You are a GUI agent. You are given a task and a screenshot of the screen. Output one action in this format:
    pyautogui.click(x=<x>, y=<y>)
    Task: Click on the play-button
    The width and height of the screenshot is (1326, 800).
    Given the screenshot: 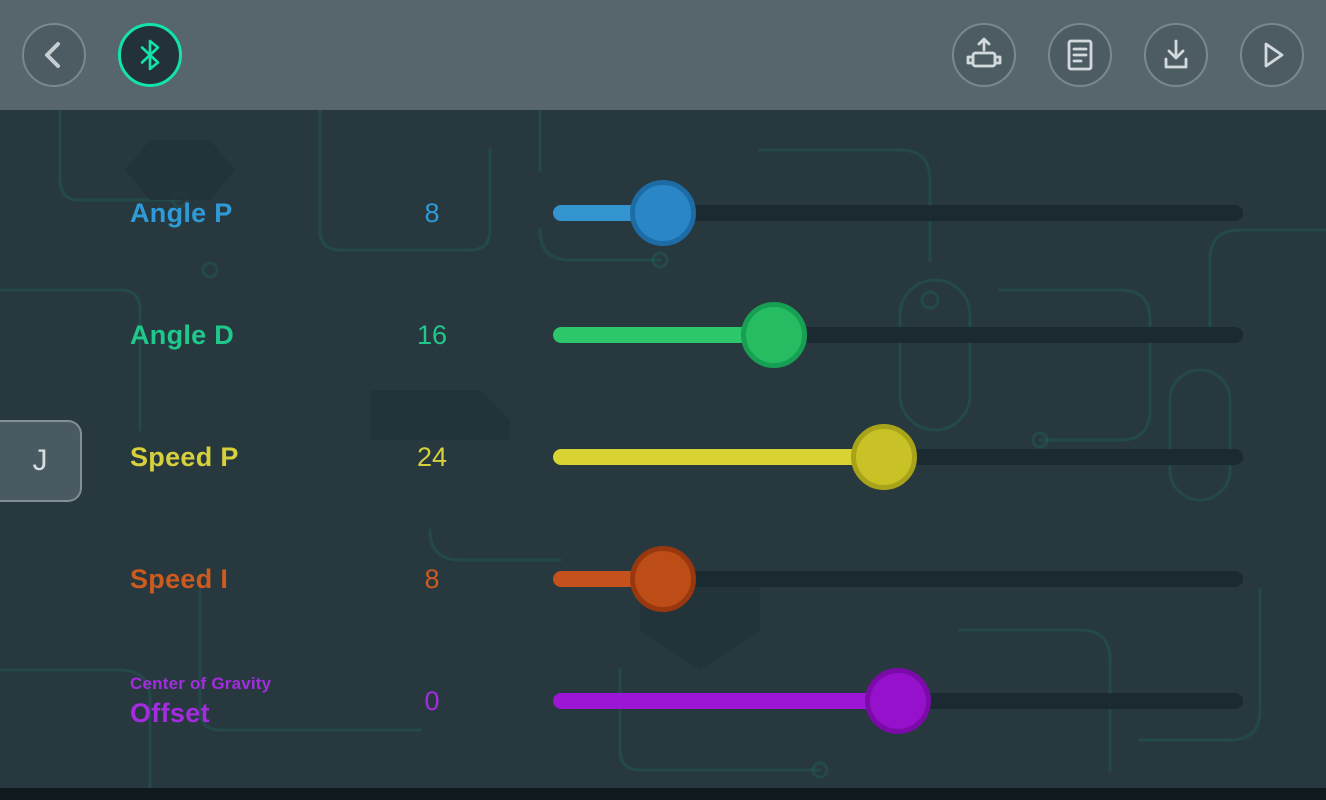 What is the action you would take?
    pyautogui.click(x=1272, y=55)
    